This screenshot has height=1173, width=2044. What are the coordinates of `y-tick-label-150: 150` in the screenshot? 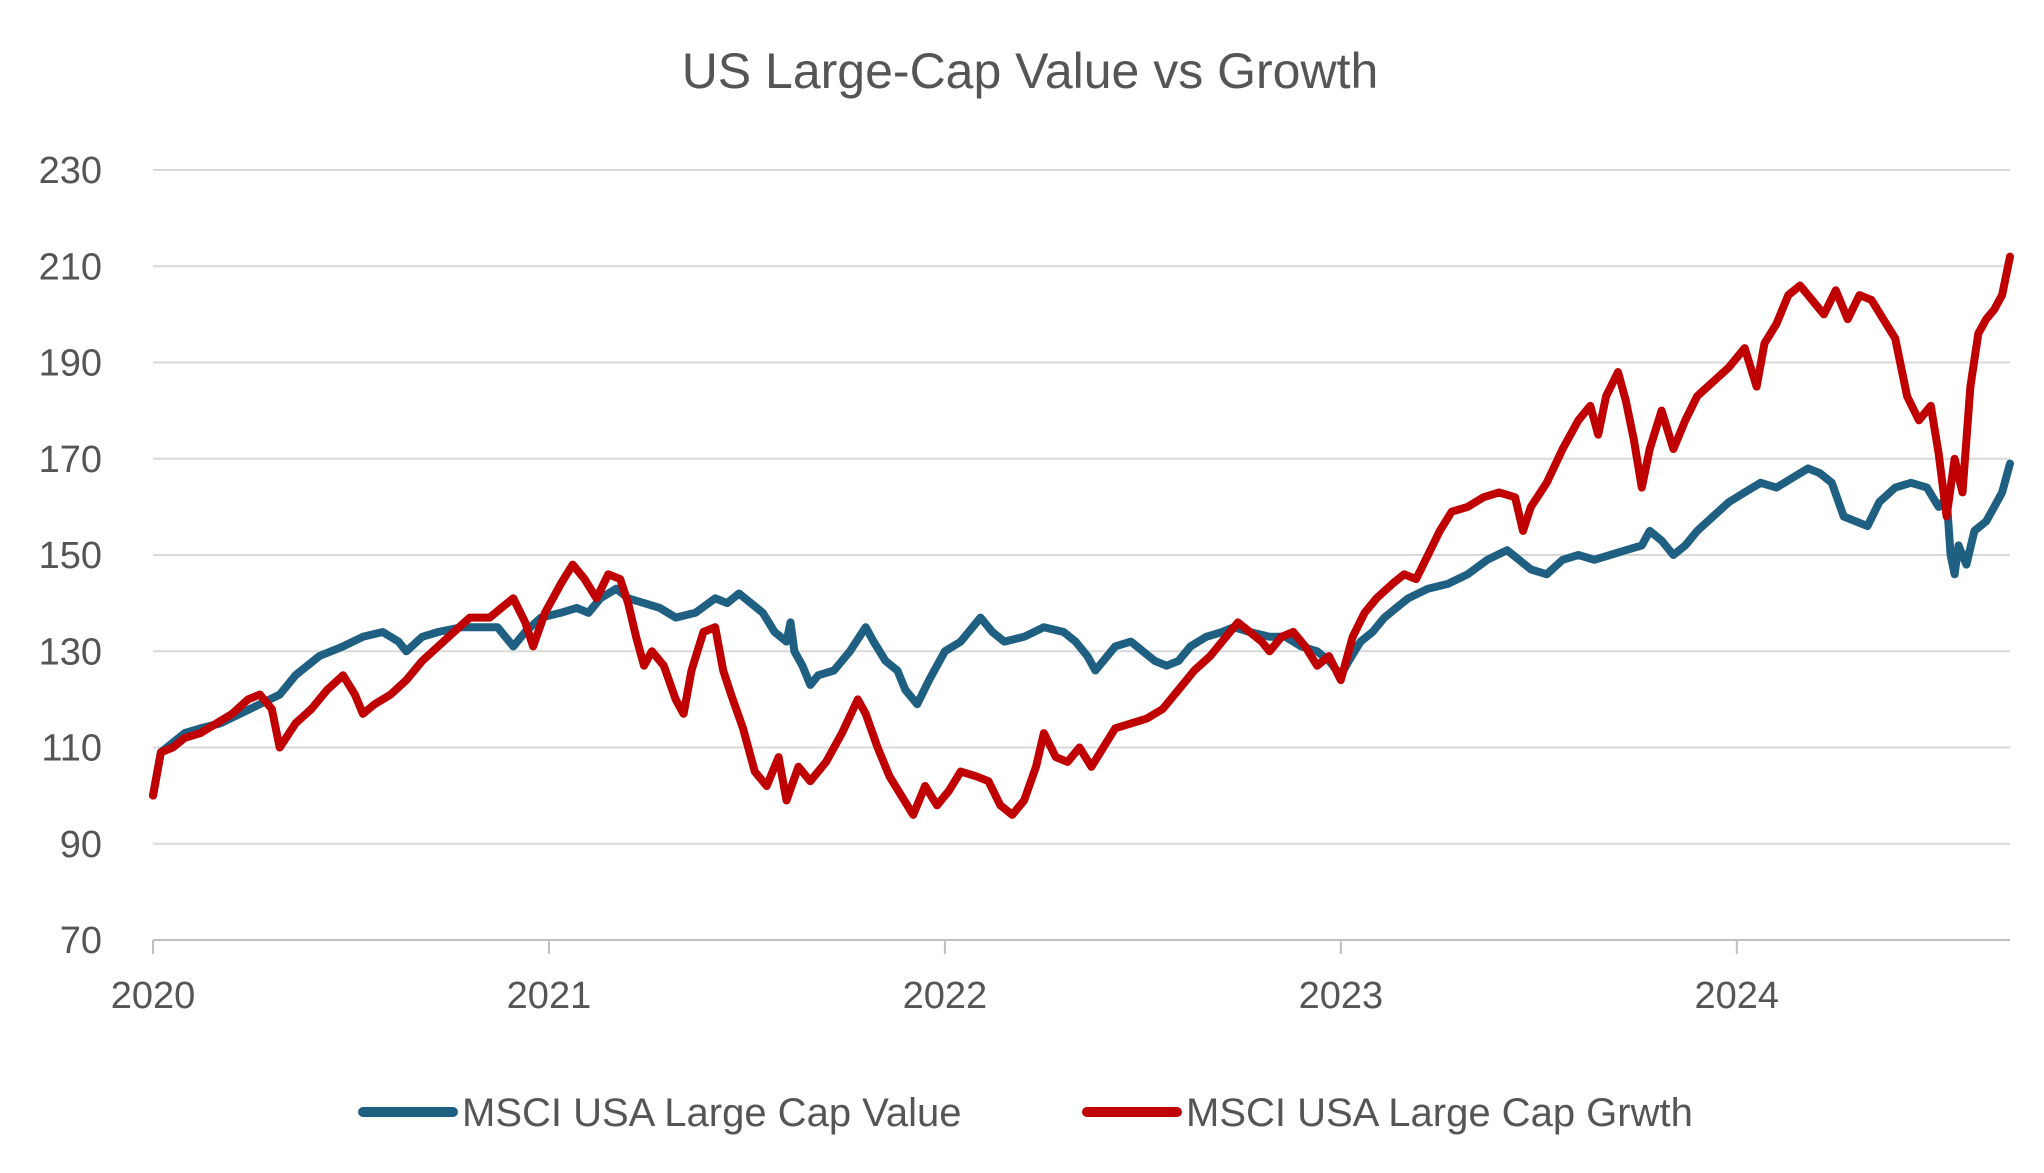 It's located at (70, 556).